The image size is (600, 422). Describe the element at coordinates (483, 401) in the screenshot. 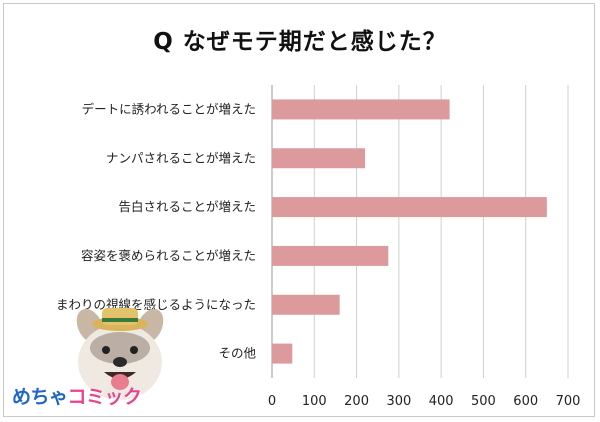

I see `x-tick-label: 500` at that location.